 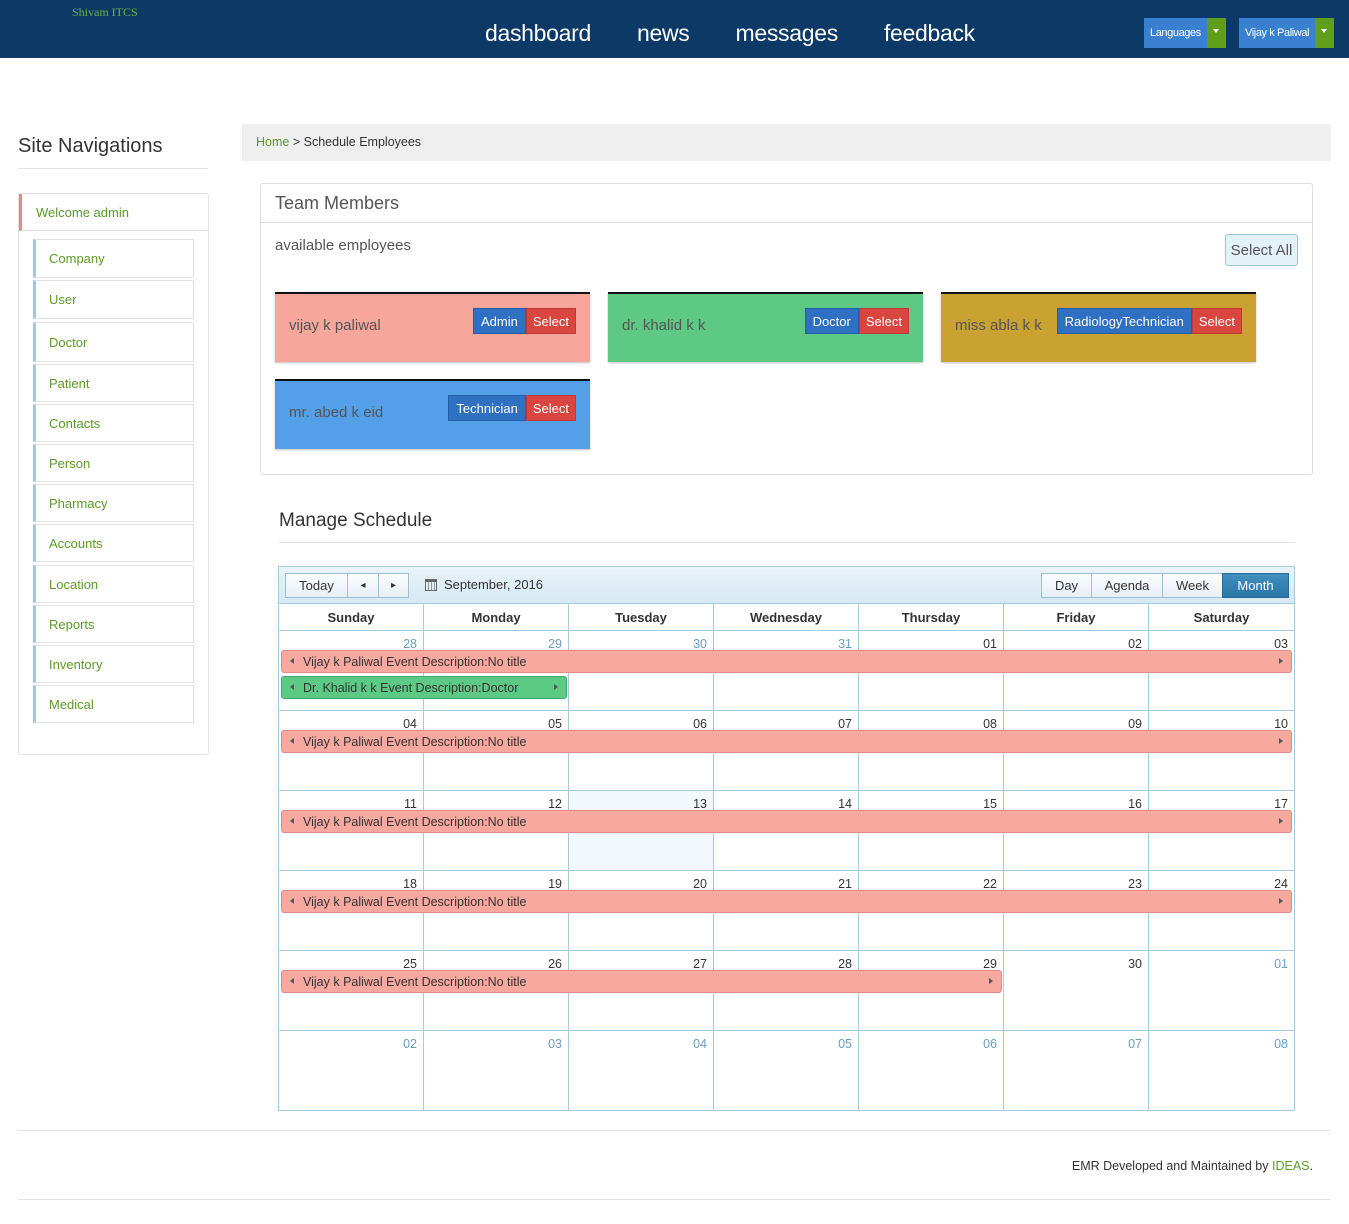 I want to click on day-number: 22, so click(x=990, y=884).